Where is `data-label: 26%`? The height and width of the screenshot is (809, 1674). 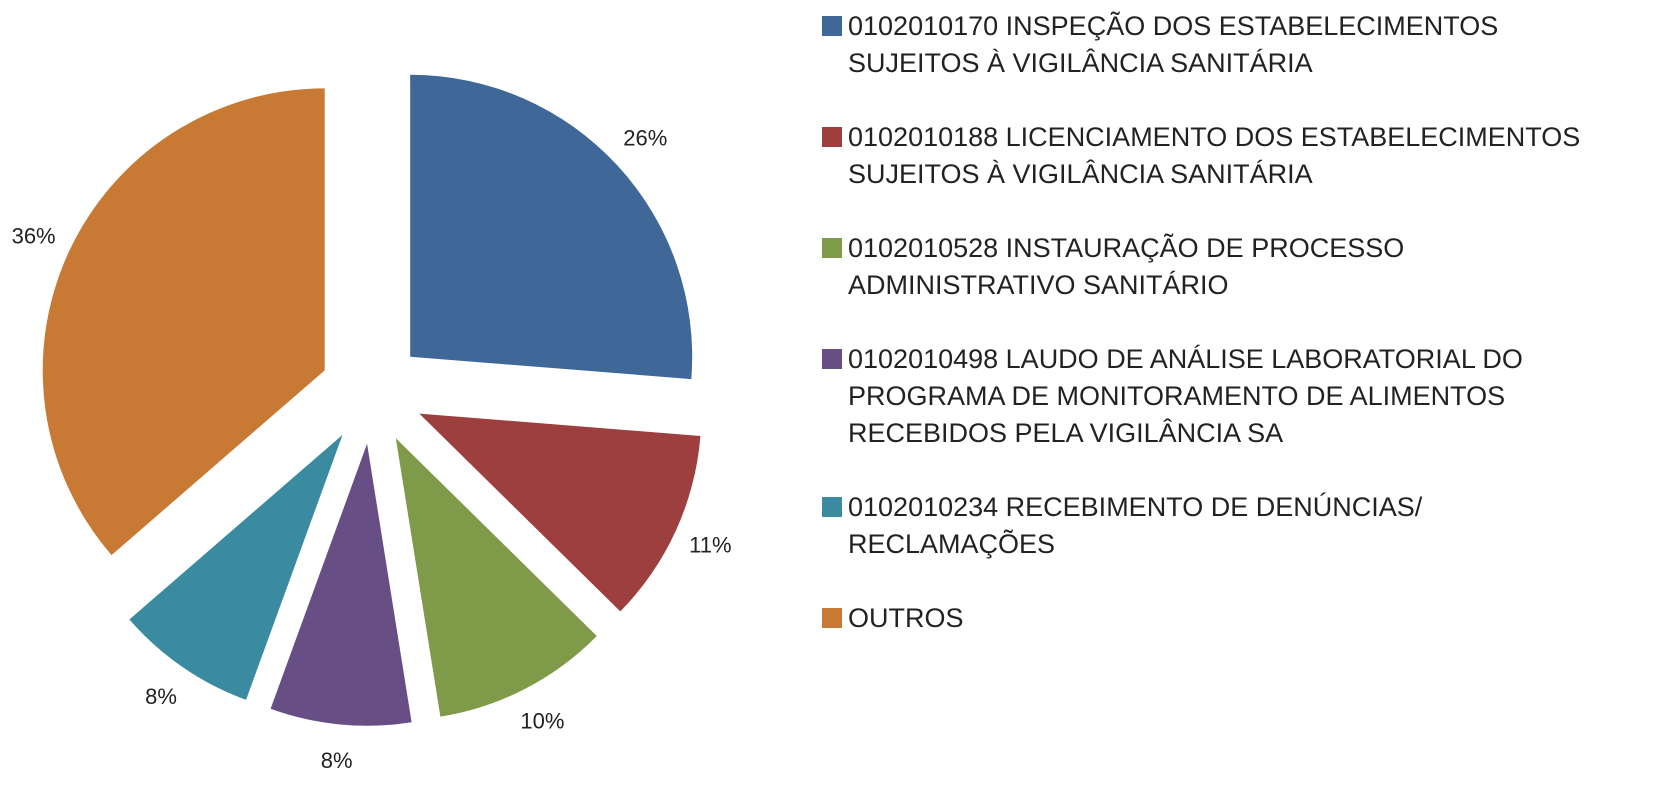
data-label: 26% is located at coordinates (645, 137).